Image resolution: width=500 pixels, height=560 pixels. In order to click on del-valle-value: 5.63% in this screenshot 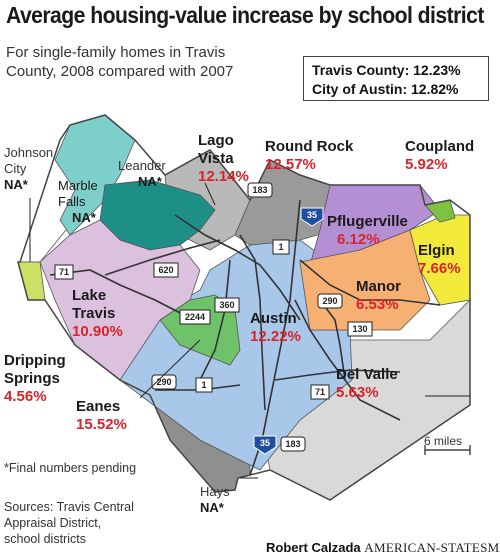, I will do `click(357, 392)`.